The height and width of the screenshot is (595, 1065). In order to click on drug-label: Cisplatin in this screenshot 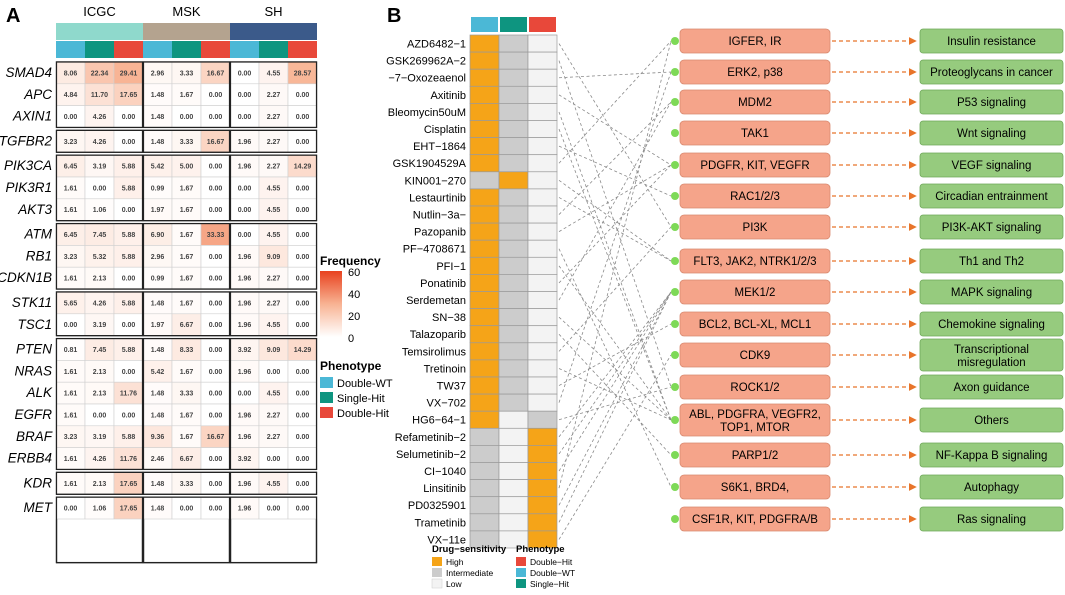, I will do `click(445, 130)`.